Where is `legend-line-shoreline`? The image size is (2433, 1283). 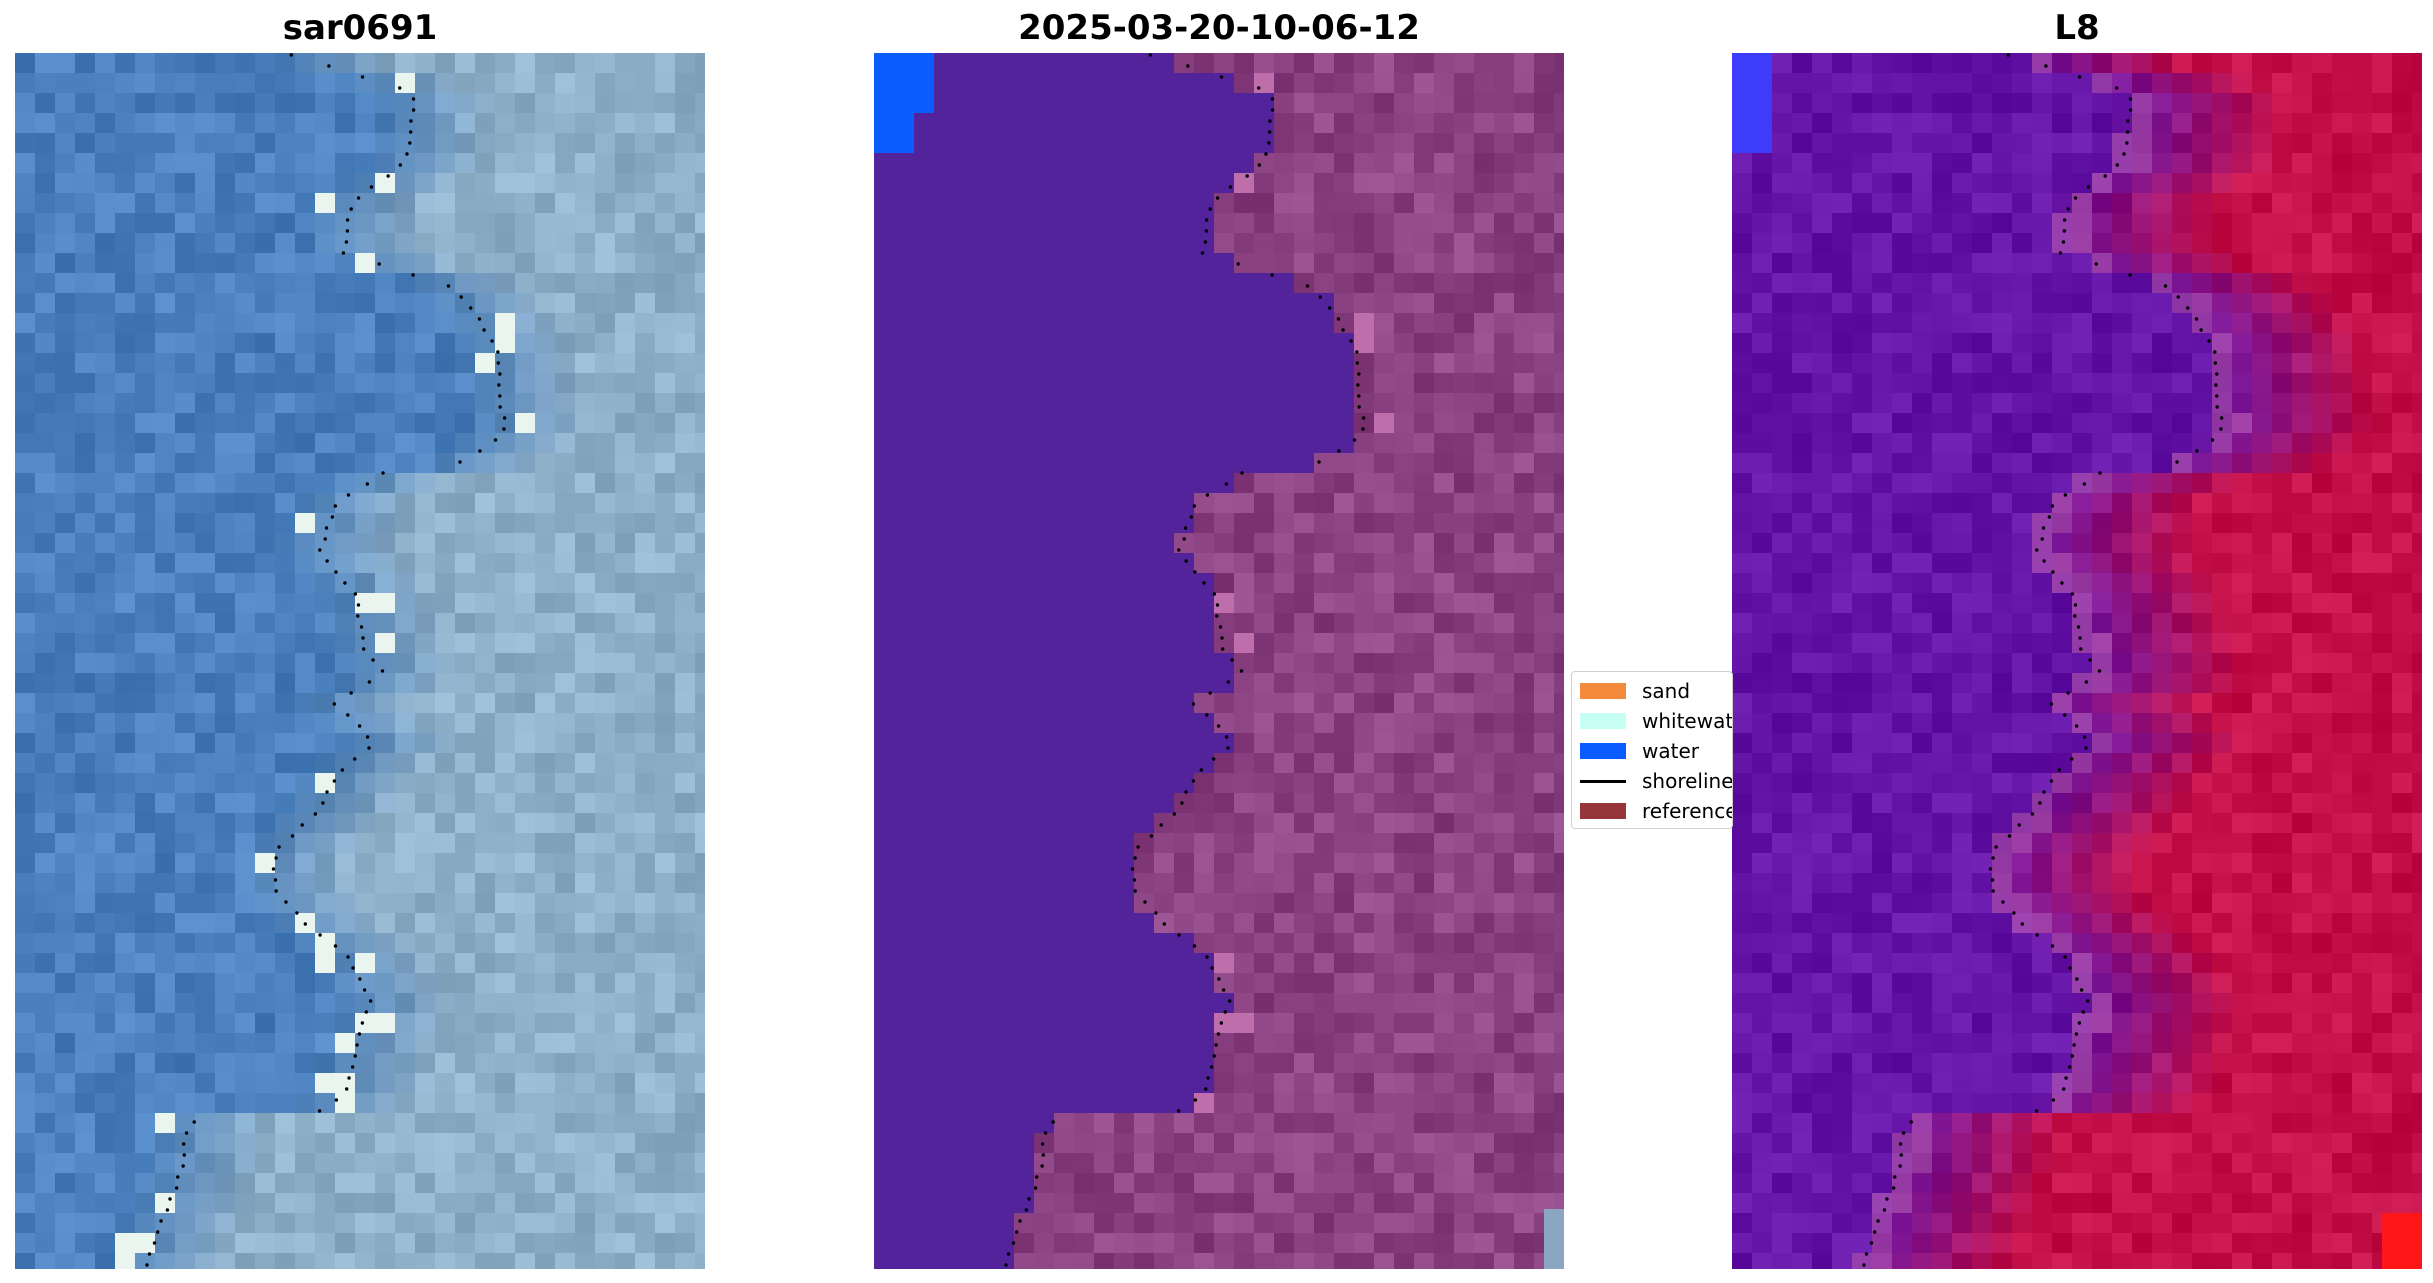 legend-line-shoreline is located at coordinates (1603, 781).